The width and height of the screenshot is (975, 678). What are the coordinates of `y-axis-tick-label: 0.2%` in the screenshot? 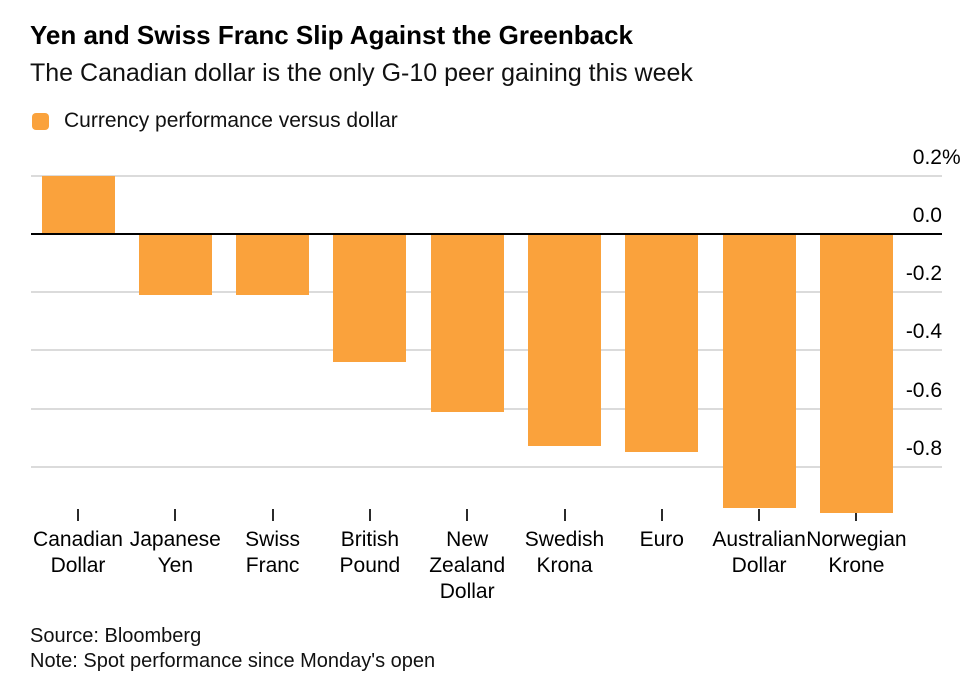 It's located at (936, 157).